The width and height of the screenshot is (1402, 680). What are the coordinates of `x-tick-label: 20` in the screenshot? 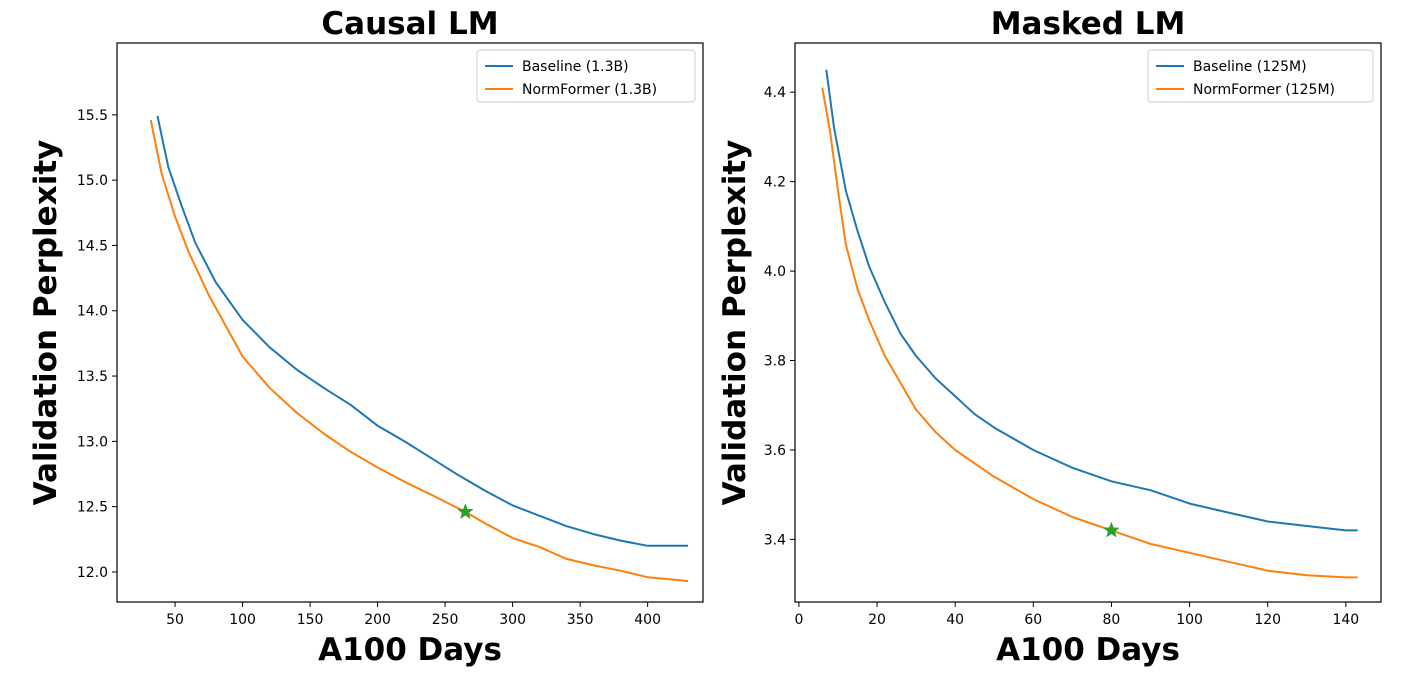 It's located at (877, 620).